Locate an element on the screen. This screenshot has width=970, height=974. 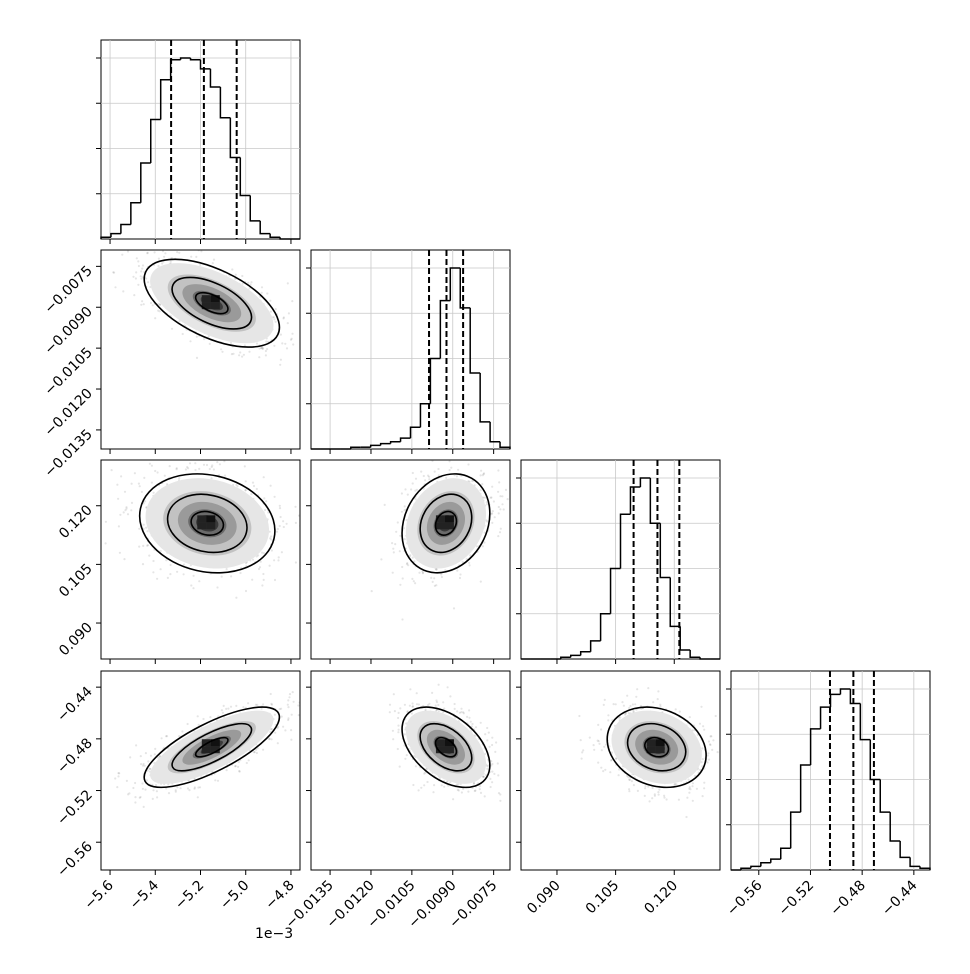
y-tick-label-4-0: −0.44 is located at coordinates (75, 705).